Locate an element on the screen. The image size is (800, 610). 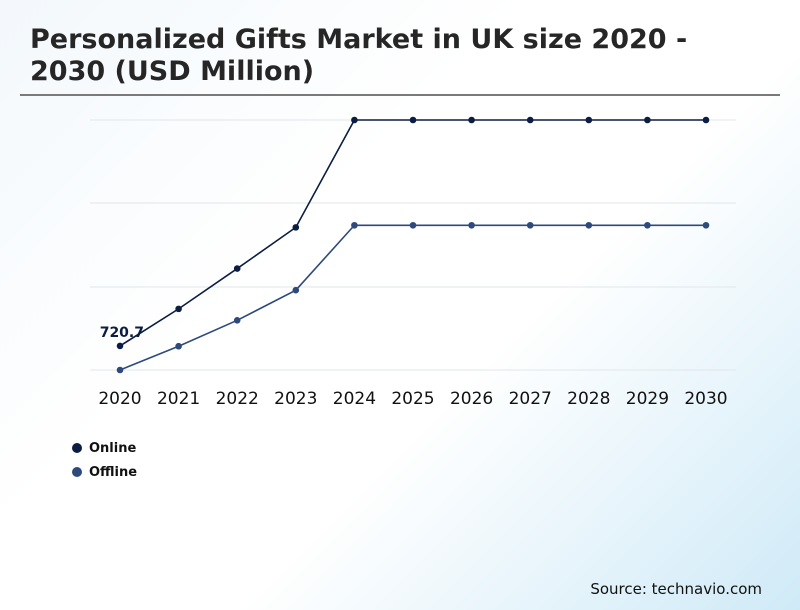
x-tick-label: 2021 is located at coordinates (178, 399).